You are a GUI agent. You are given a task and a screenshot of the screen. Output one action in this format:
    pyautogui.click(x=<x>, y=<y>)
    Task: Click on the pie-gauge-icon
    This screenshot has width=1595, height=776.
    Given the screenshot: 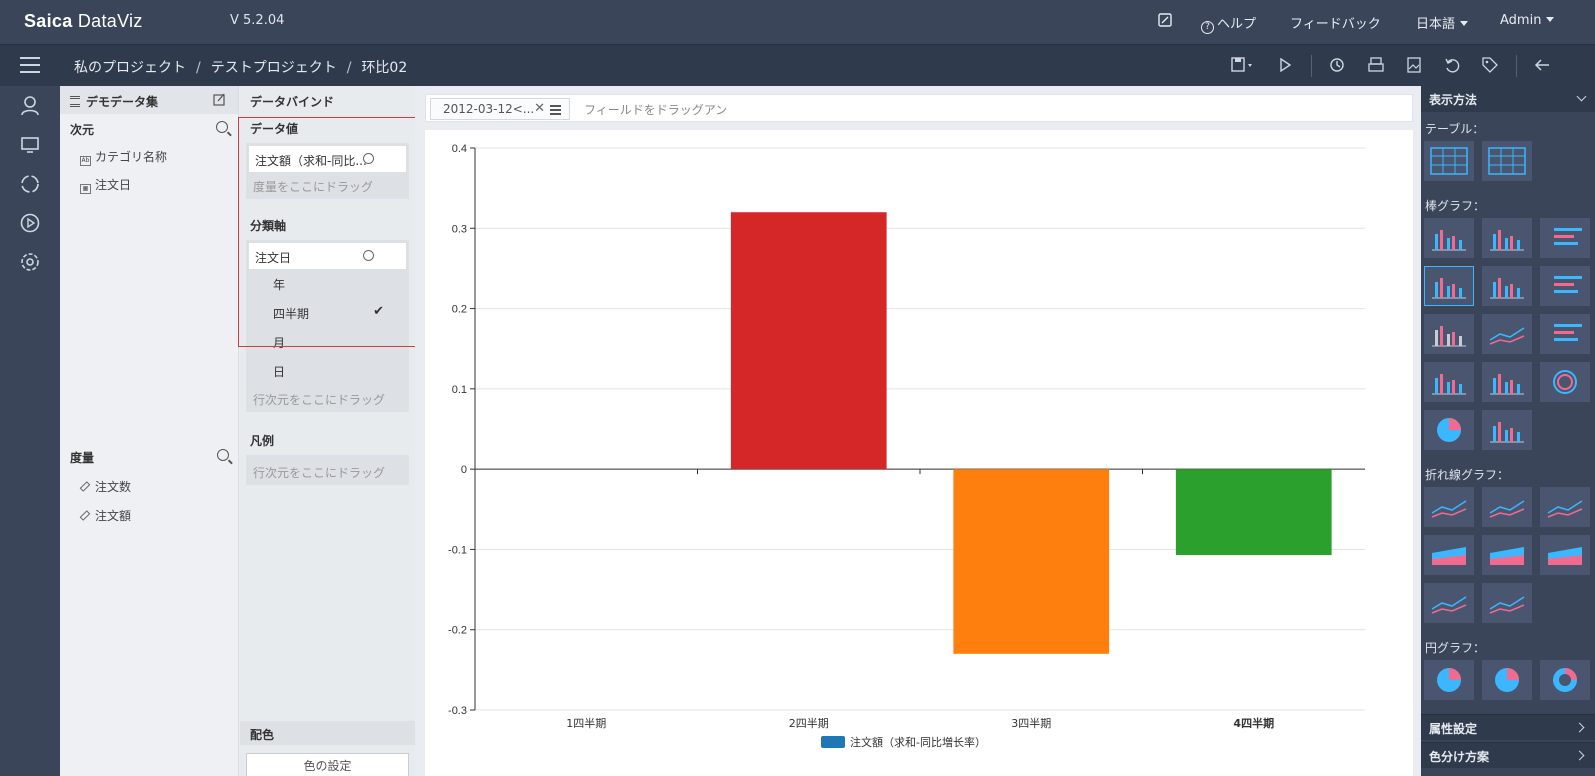 What is the action you would take?
    pyautogui.click(x=1449, y=430)
    